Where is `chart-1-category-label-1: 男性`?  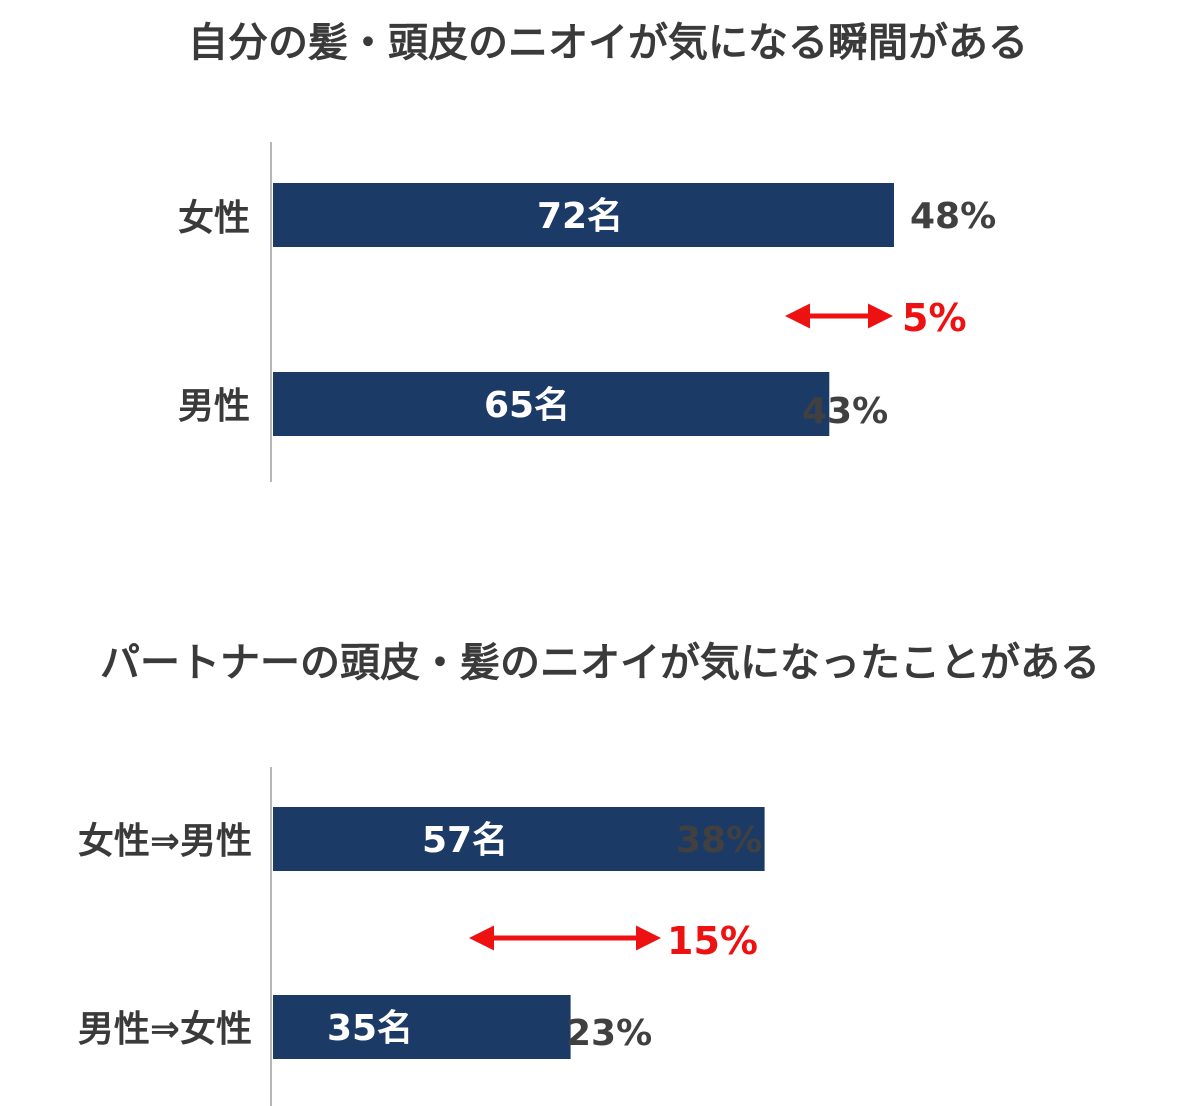 chart-1-category-label-1: 男性 is located at coordinates (214, 406).